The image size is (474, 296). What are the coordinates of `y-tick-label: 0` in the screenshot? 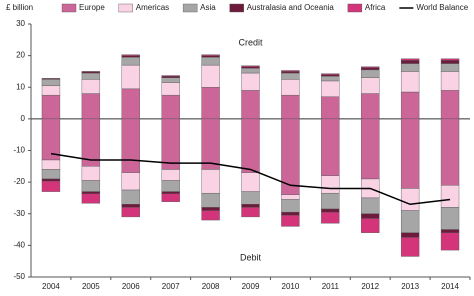 It's located at (23, 118).